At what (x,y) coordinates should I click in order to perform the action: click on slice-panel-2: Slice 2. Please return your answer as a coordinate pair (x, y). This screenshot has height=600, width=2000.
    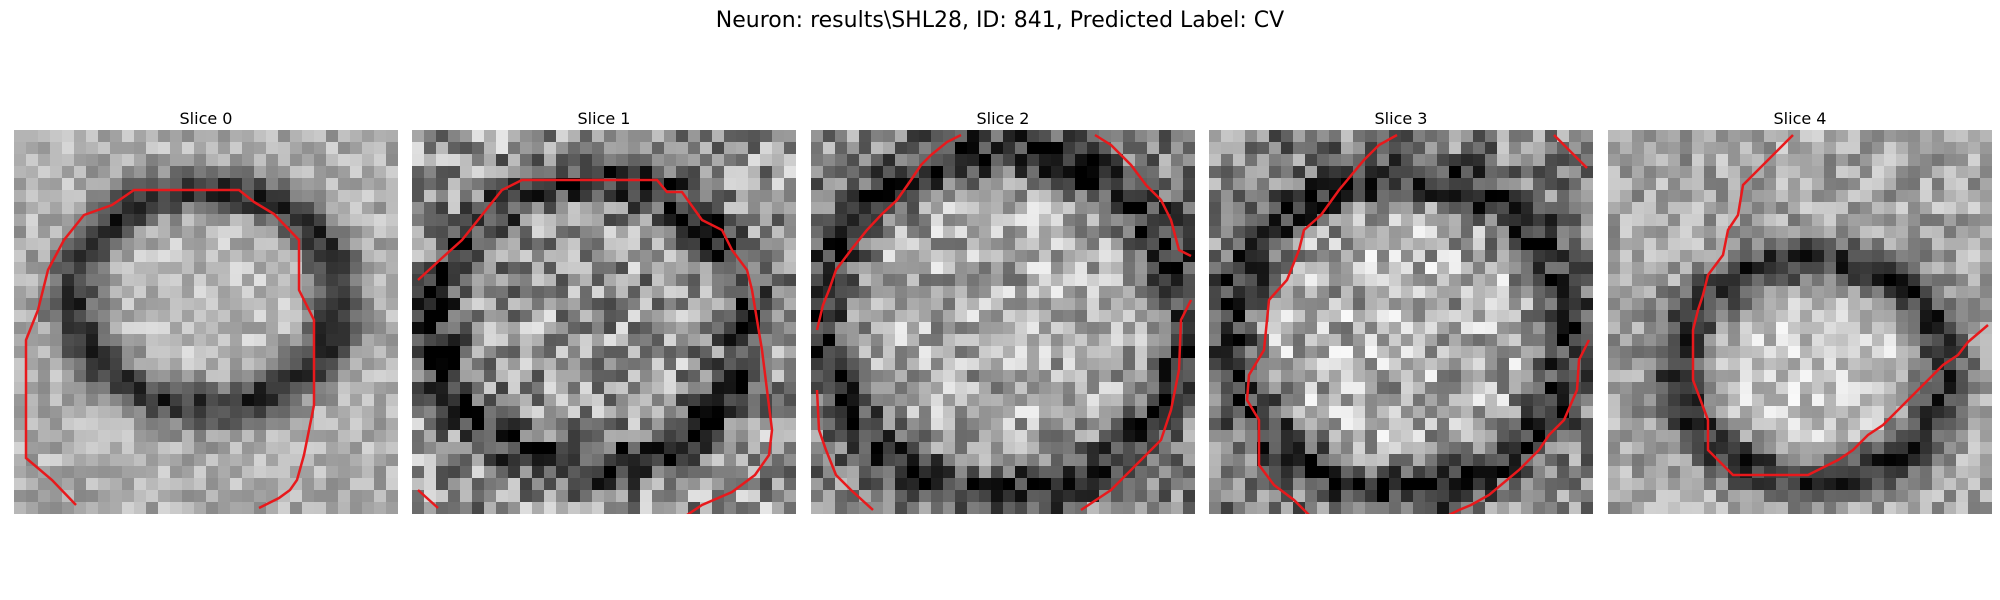
    Looking at the image, I should click on (1003, 311).